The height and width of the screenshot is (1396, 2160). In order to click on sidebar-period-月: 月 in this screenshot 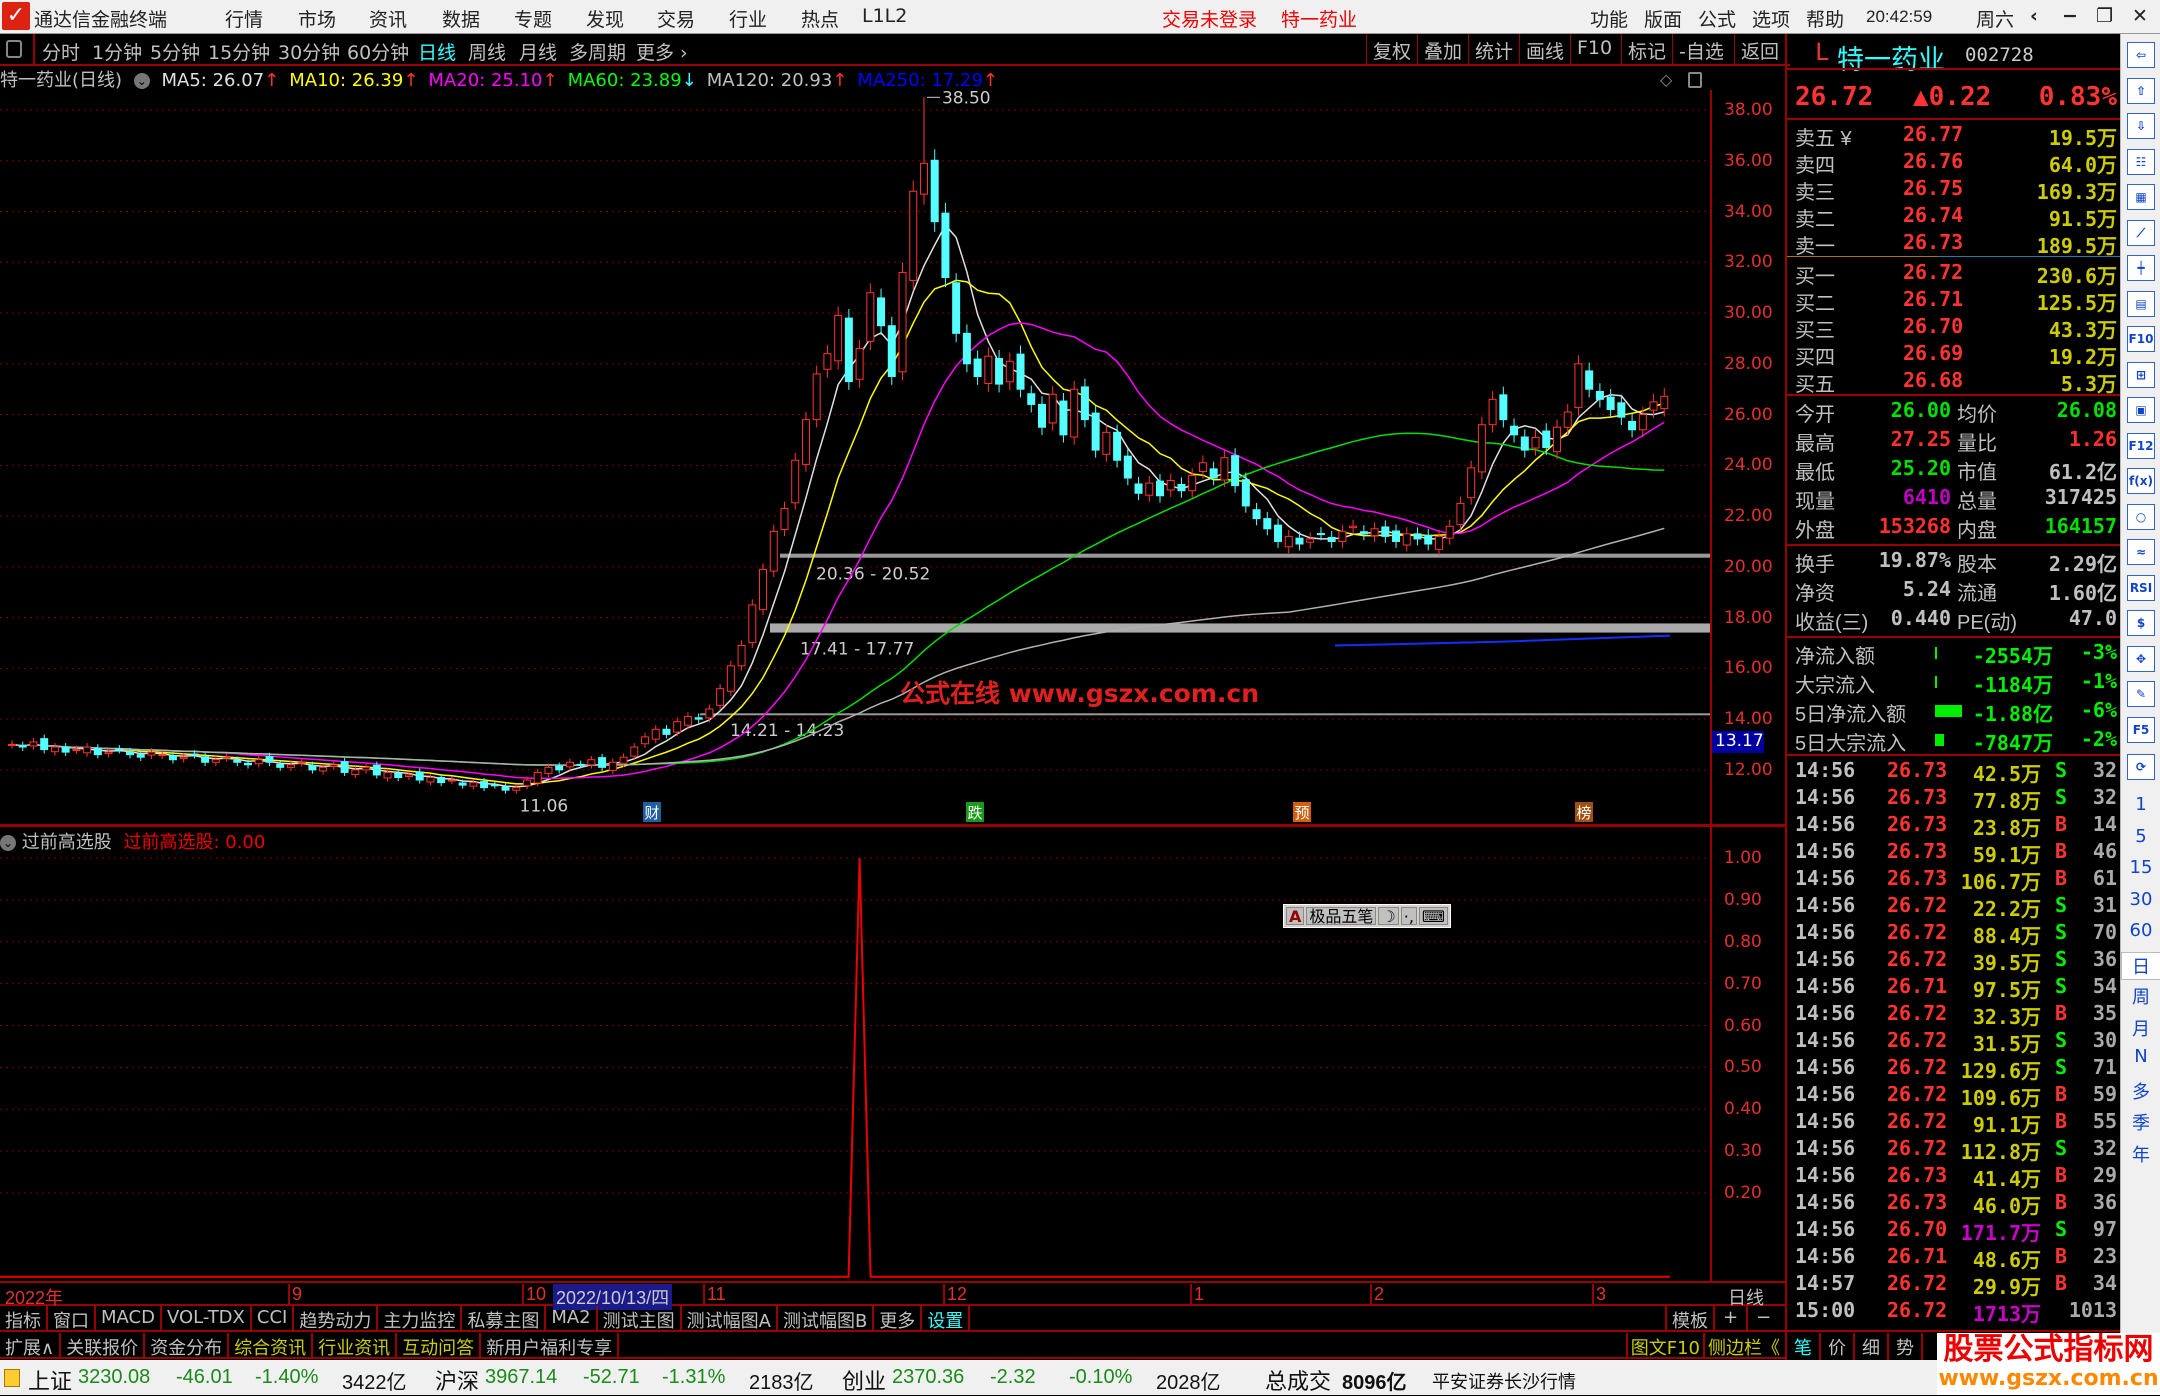, I will do `click(2141, 1029)`.